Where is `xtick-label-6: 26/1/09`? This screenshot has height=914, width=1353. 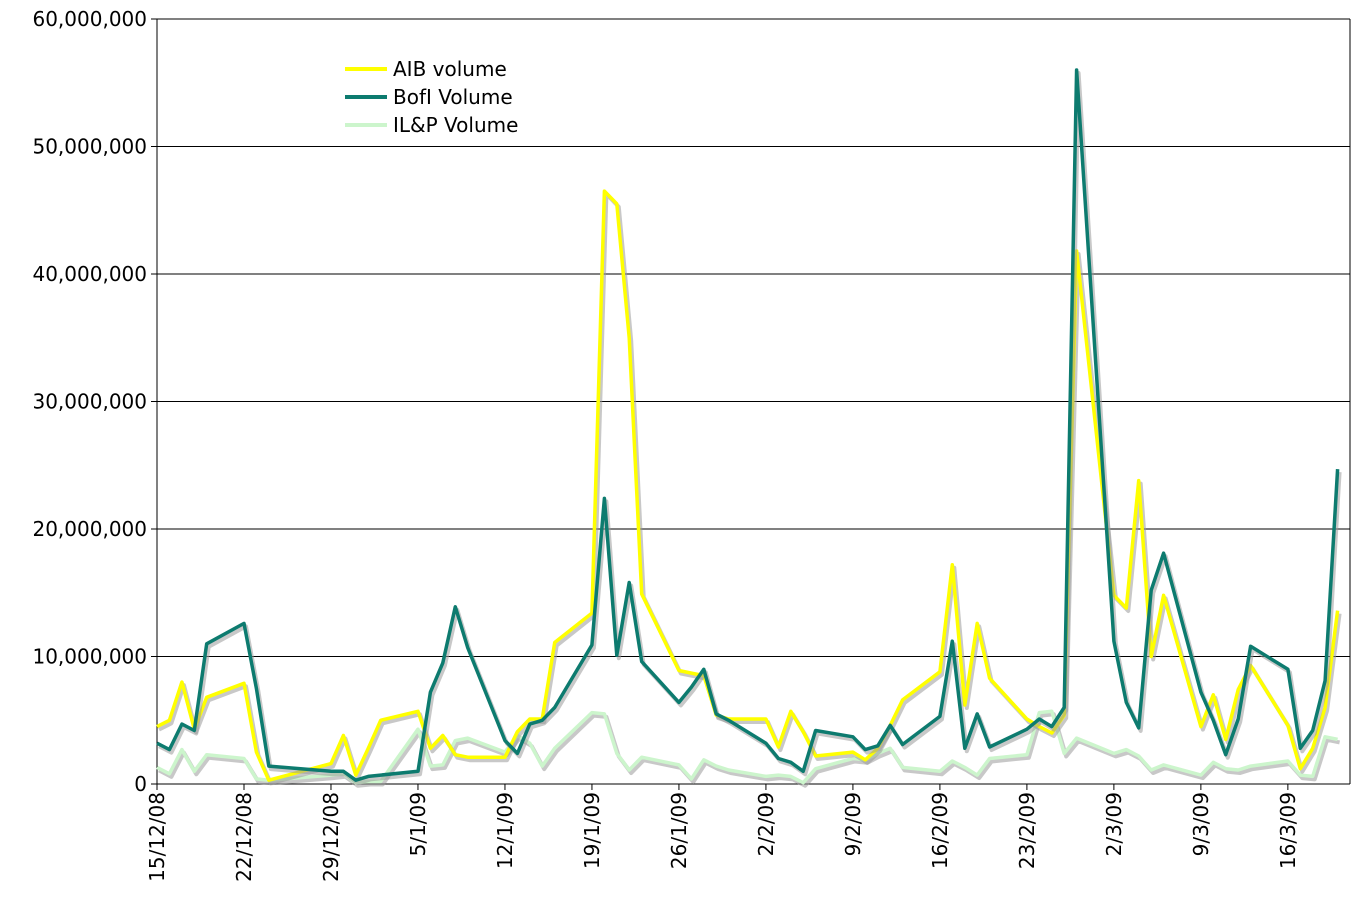
xtick-label-6: 26/1/09 is located at coordinates (679, 830).